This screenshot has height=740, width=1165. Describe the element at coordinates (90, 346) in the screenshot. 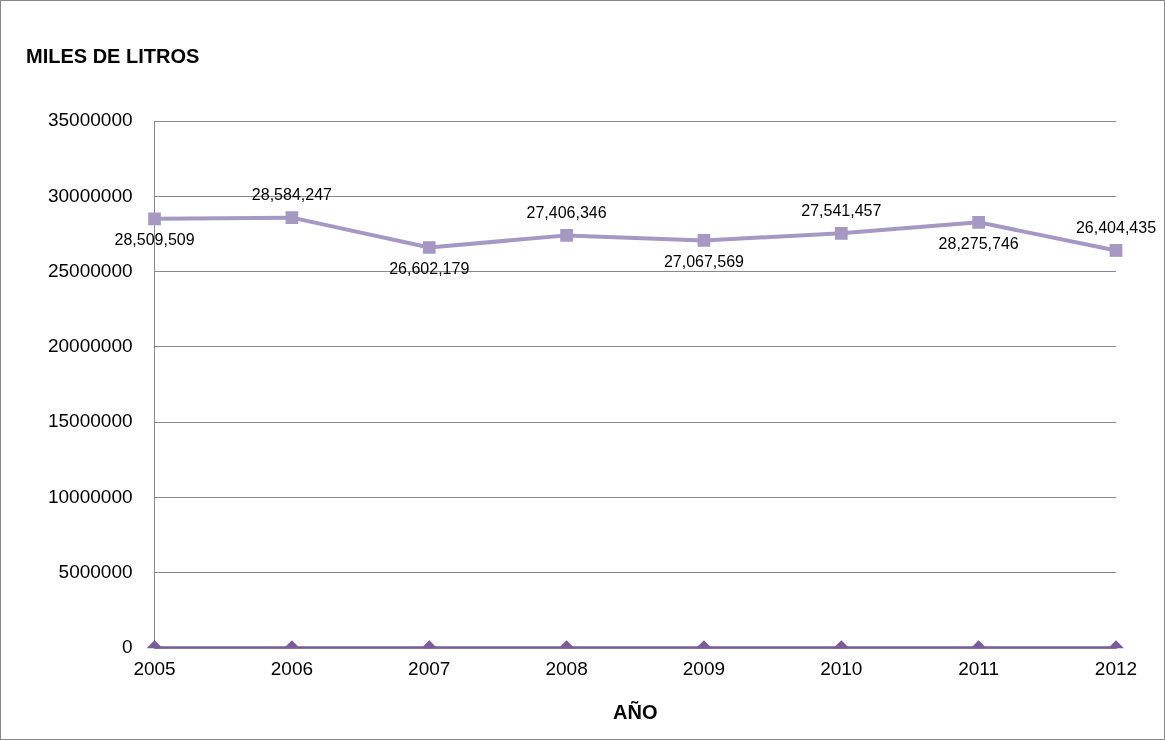

I see `y-tick-label: 20000000` at that location.